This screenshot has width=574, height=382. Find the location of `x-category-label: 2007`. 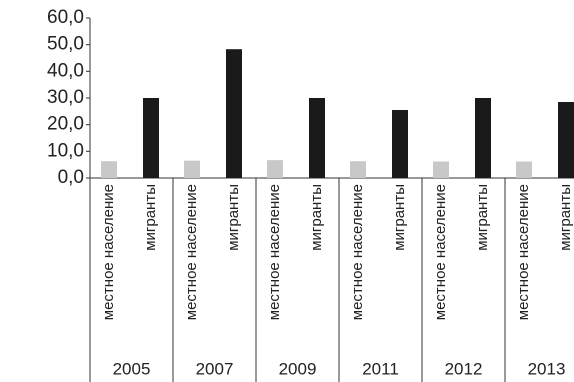

x-category-label: 2007 is located at coordinates (215, 368).